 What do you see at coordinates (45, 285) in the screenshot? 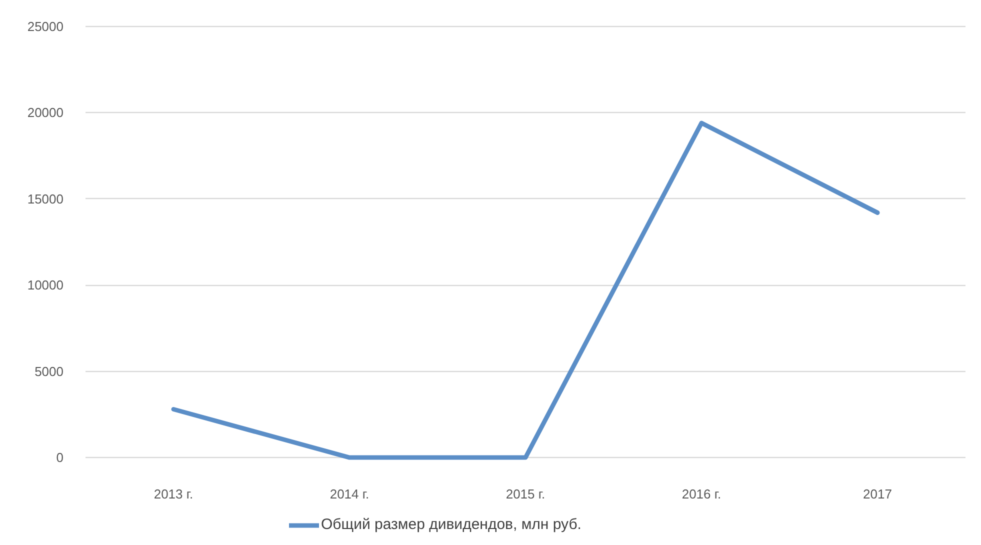
I see `y-tick-label: 10000` at bounding box center [45, 285].